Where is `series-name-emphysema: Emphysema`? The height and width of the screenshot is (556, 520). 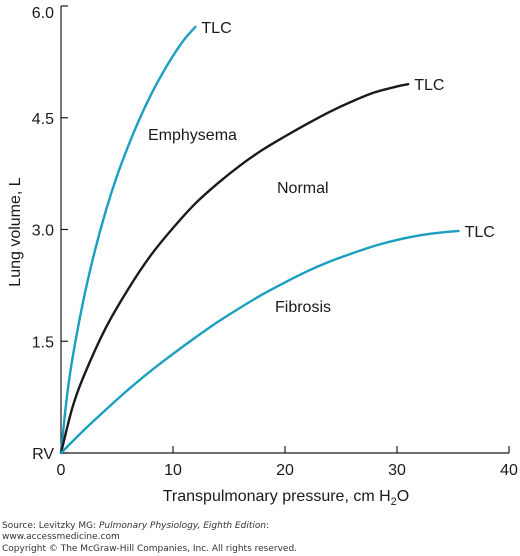
series-name-emphysema: Emphysema is located at coordinates (192, 135).